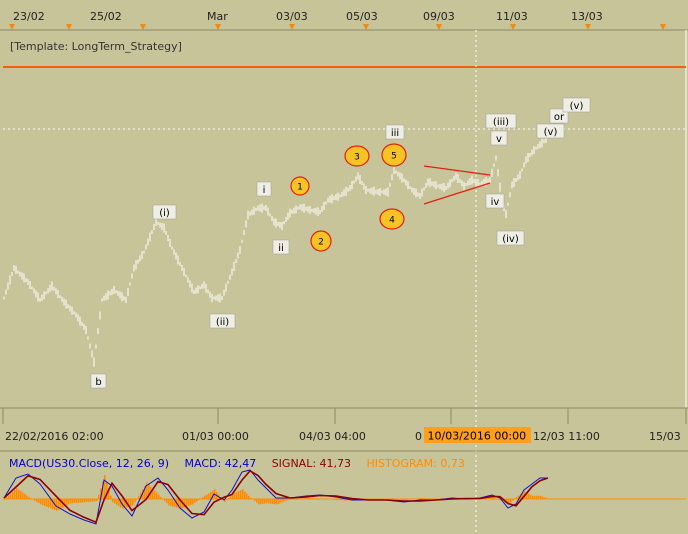 The height and width of the screenshot is (534, 688). What do you see at coordinates (164, 212) in the screenshot?
I see `wave-label-i-paren: (i)` at bounding box center [164, 212].